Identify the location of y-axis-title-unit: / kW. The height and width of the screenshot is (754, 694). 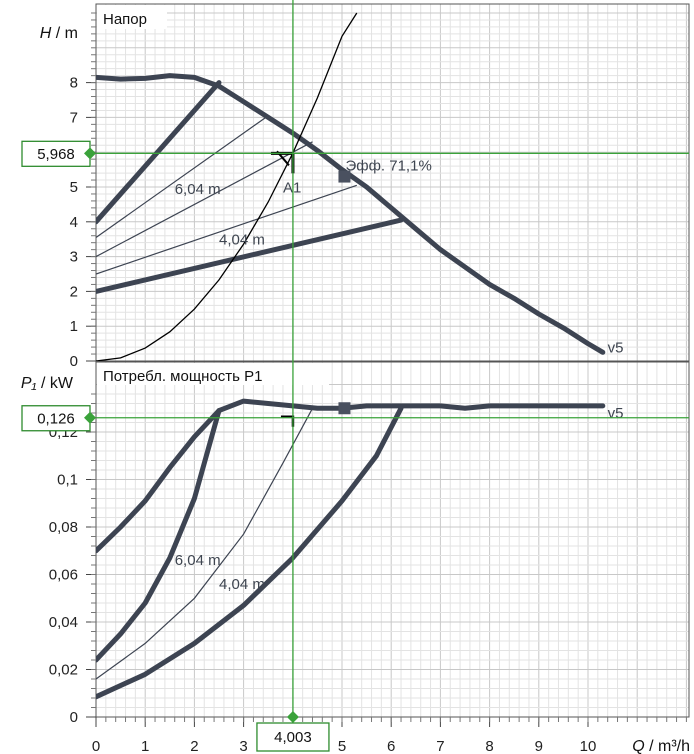
(55, 383).